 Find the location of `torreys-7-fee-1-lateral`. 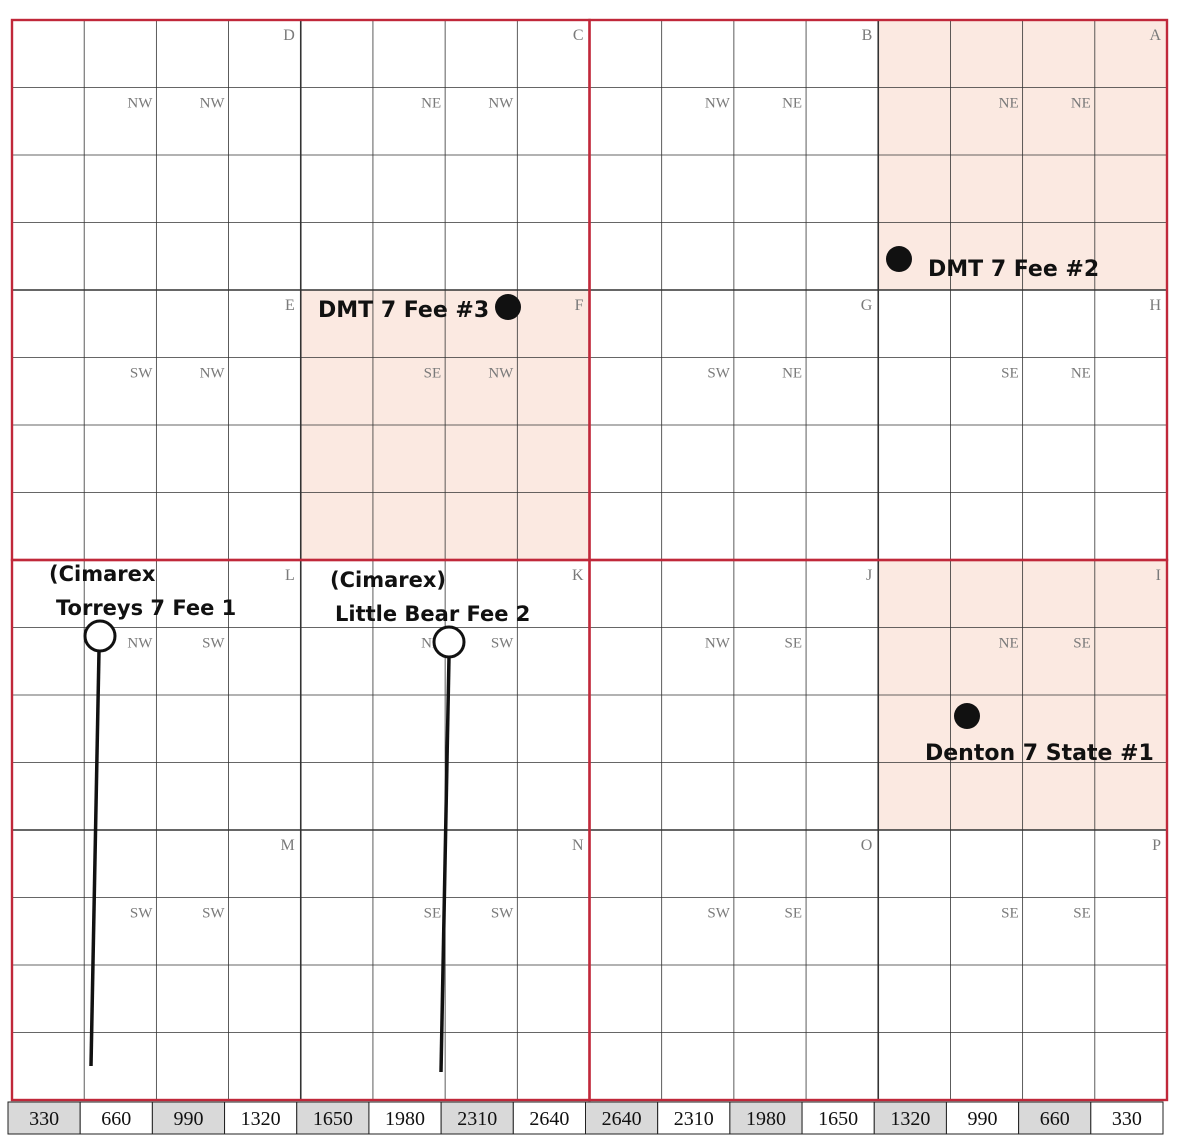

torreys-7-fee-1-lateral is located at coordinates (95, 858).